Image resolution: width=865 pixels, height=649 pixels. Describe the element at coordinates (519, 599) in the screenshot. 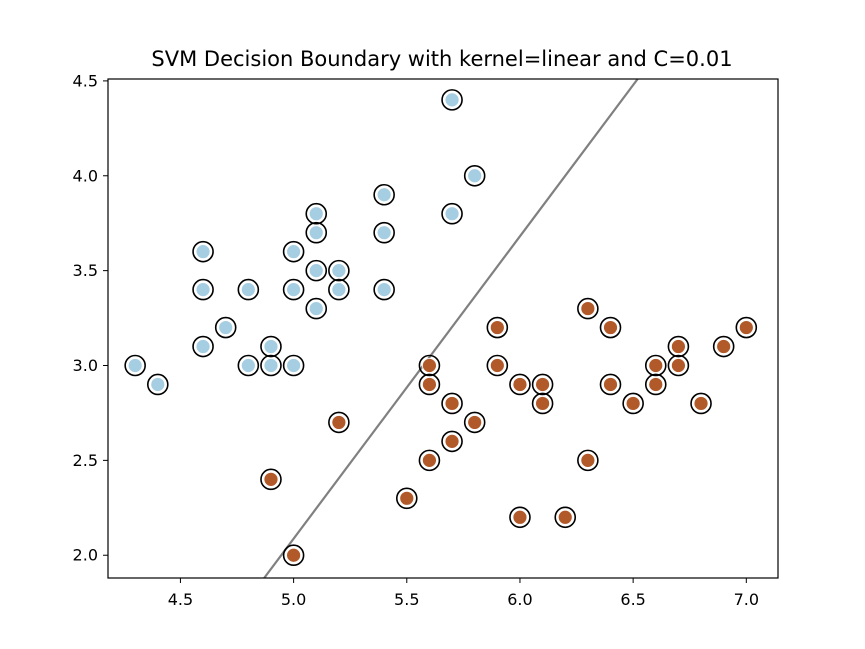

I see `x-tick-label: 6.0` at that location.